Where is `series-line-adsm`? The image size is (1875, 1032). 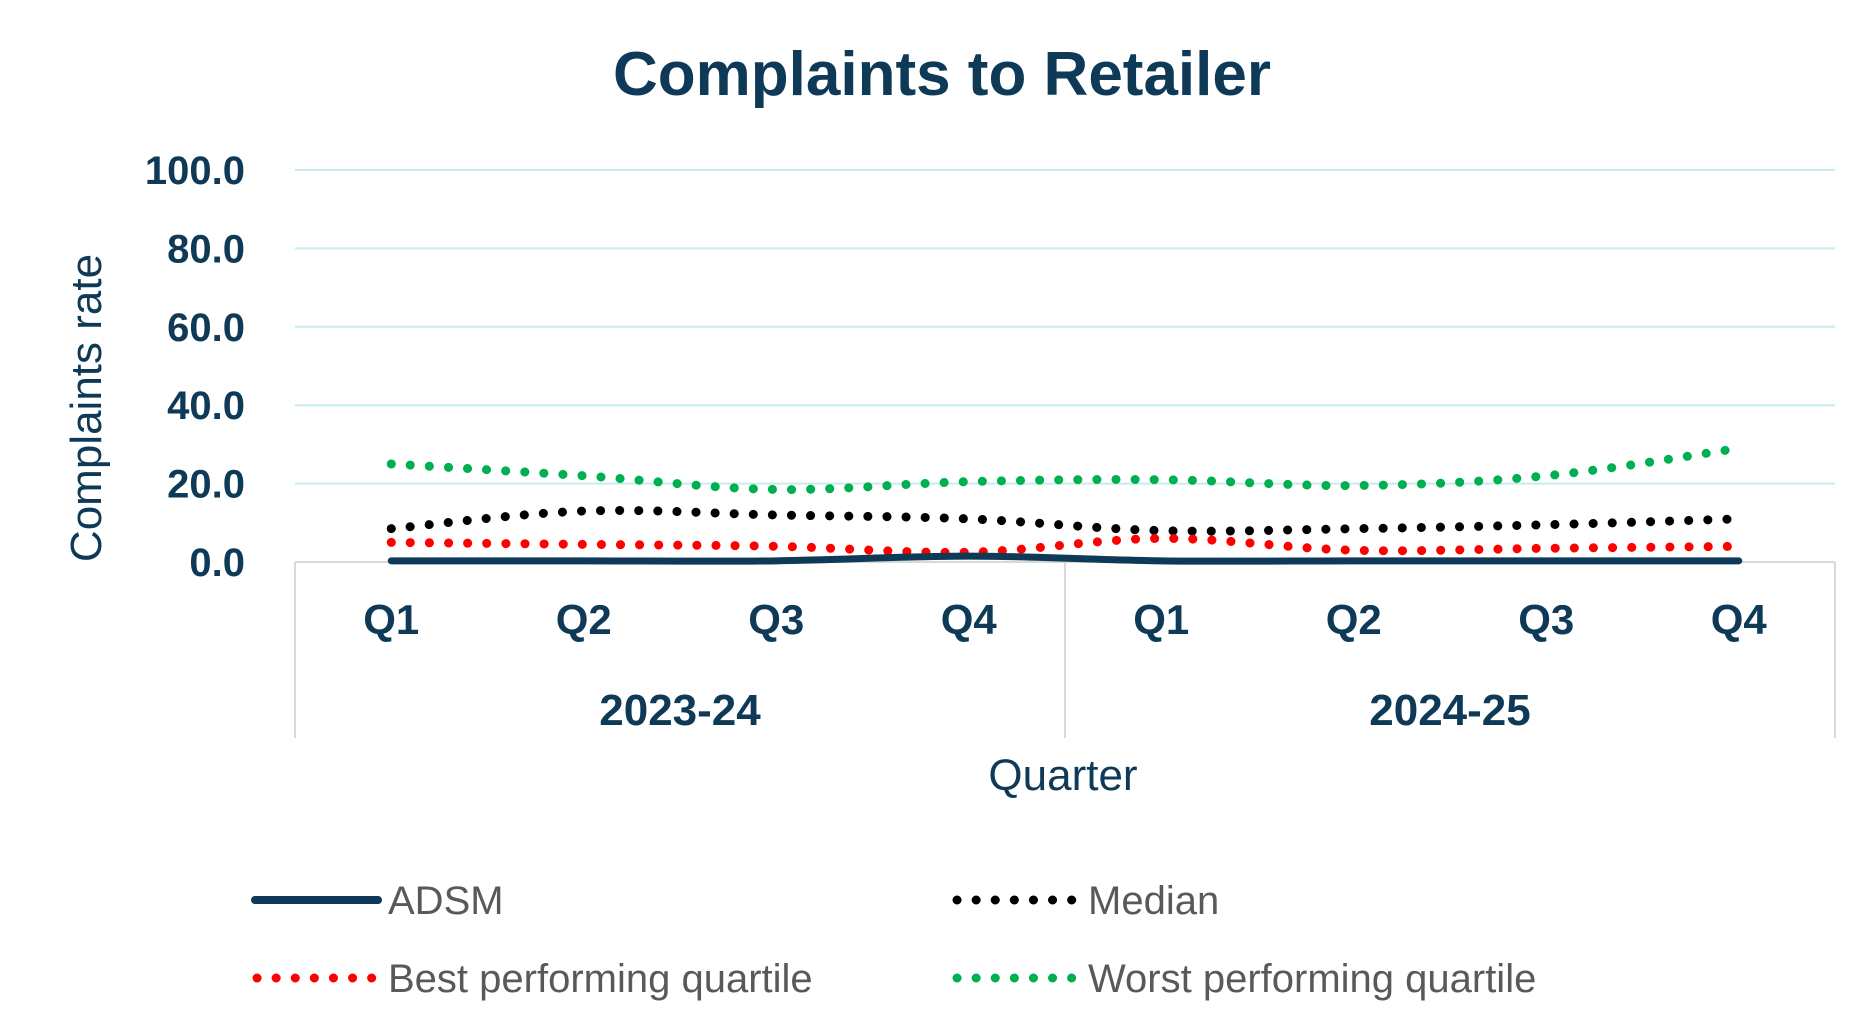
series-line-adsm is located at coordinates (1065, 558).